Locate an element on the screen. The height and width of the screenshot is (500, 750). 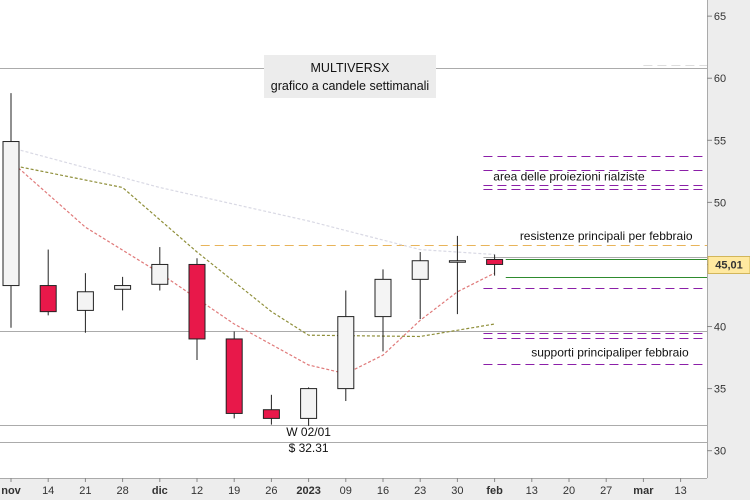
x-tick-label-9: 09 is located at coordinates (346, 491).